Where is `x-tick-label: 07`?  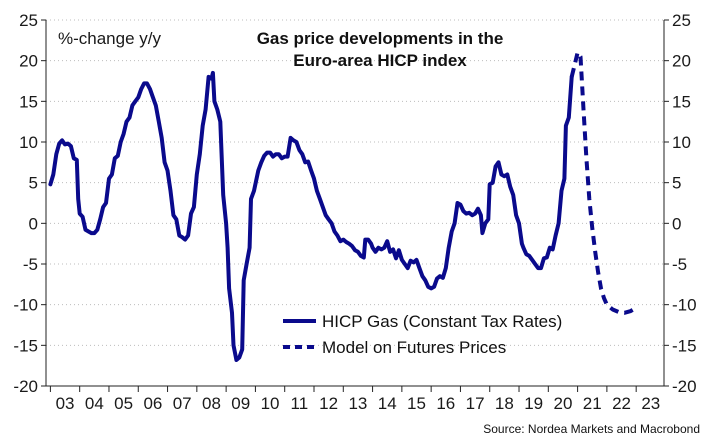
x-tick-label: 07 is located at coordinates (182, 403).